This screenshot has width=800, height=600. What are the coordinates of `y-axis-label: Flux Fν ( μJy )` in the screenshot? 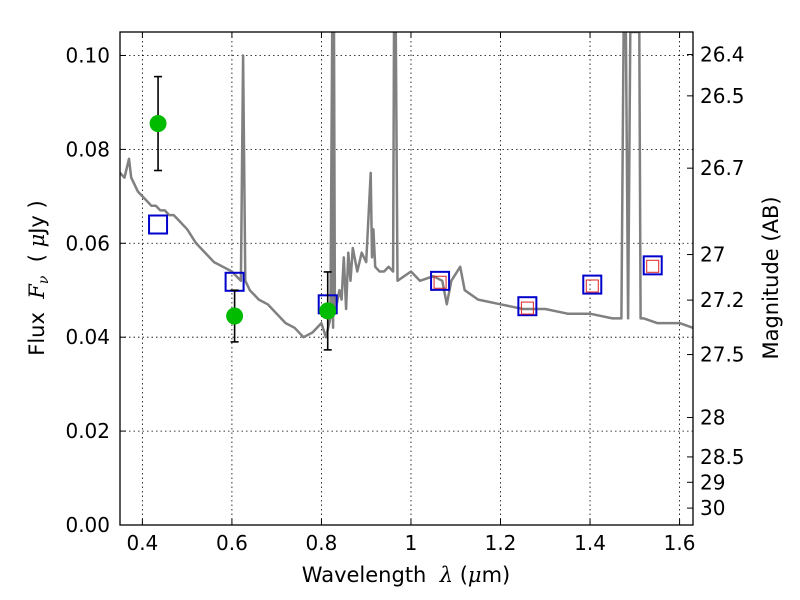 It's located at (38, 277).